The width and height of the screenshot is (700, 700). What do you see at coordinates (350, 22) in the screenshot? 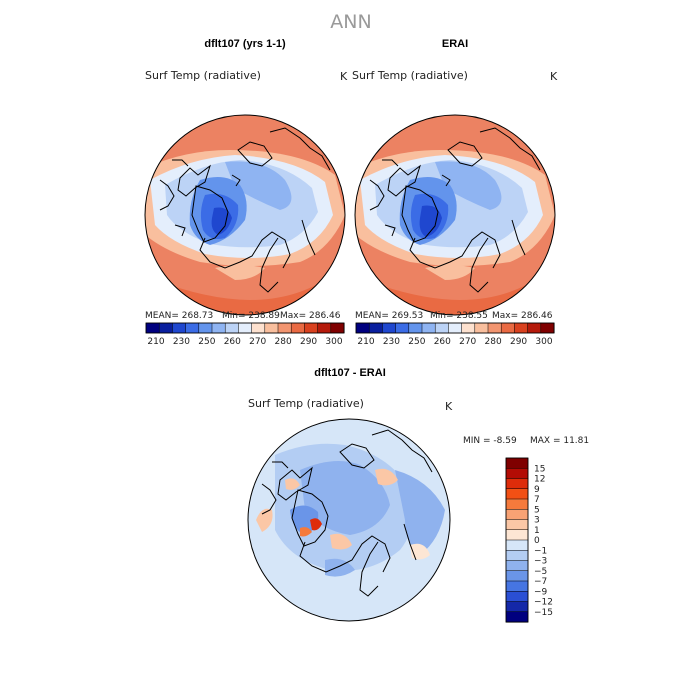
I see `figure-title: ANN` at bounding box center [350, 22].